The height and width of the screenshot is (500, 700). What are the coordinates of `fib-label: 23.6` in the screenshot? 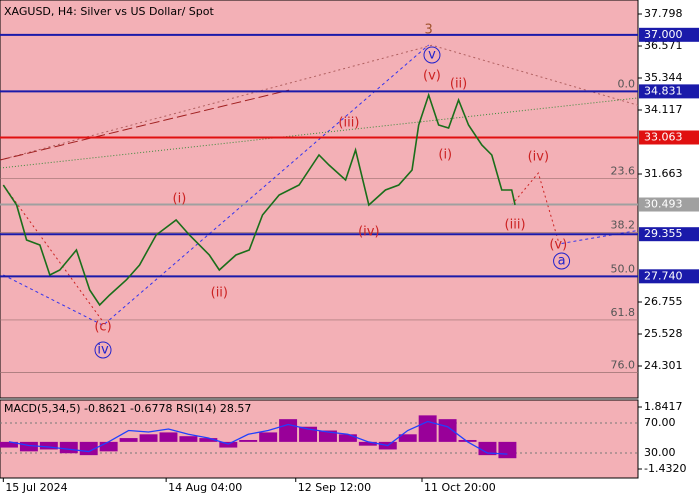 It's located at (623, 171).